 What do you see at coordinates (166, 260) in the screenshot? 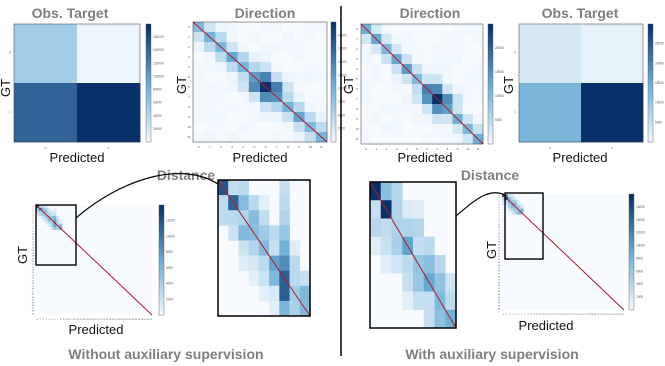
I see `left-distance-colorbar: 2000 4000 6000 8000 10000 12000` at bounding box center [166, 260].